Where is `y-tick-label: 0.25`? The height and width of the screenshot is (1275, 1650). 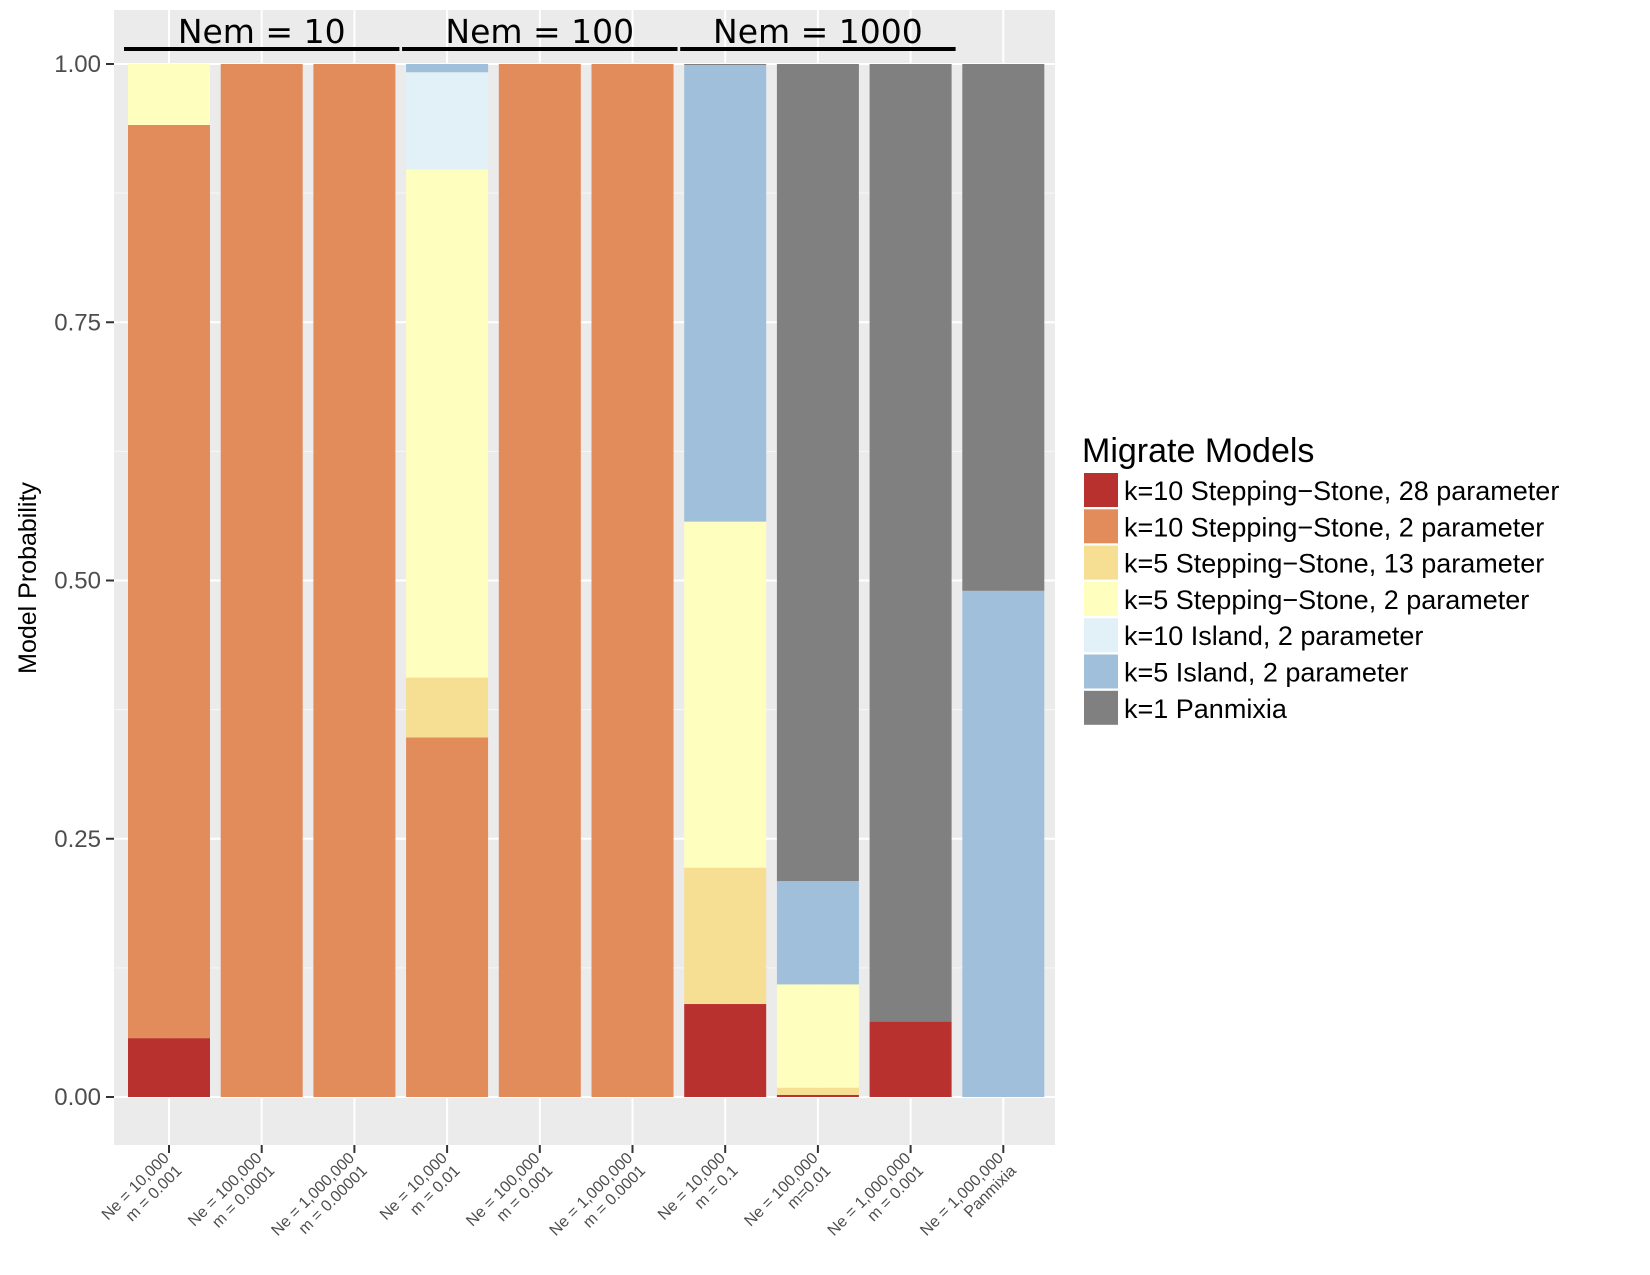 y-tick-label: 0.25 is located at coordinates (77, 839).